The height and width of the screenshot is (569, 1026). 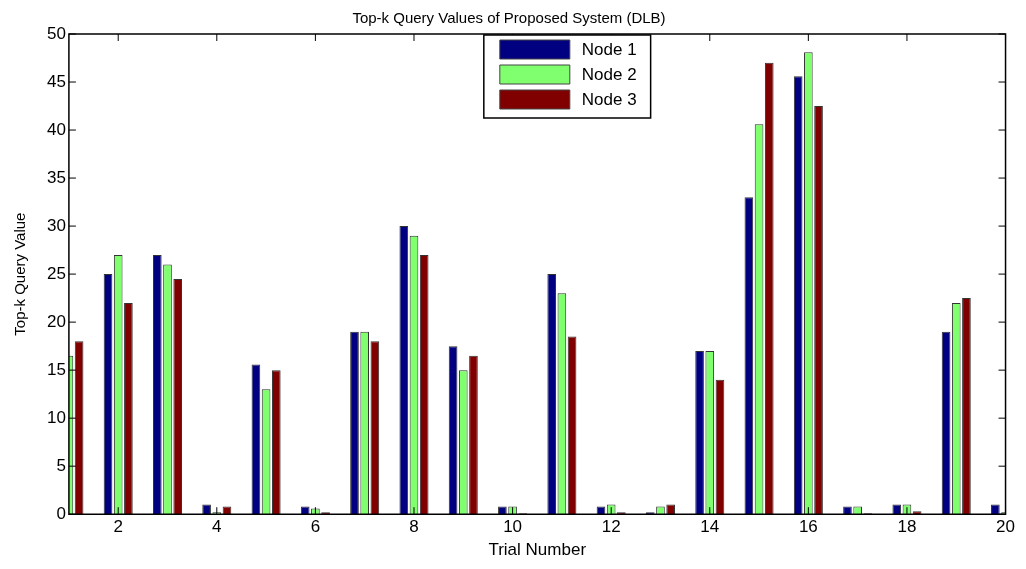 I want to click on x-tick-label: 18, so click(x=907, y=527).